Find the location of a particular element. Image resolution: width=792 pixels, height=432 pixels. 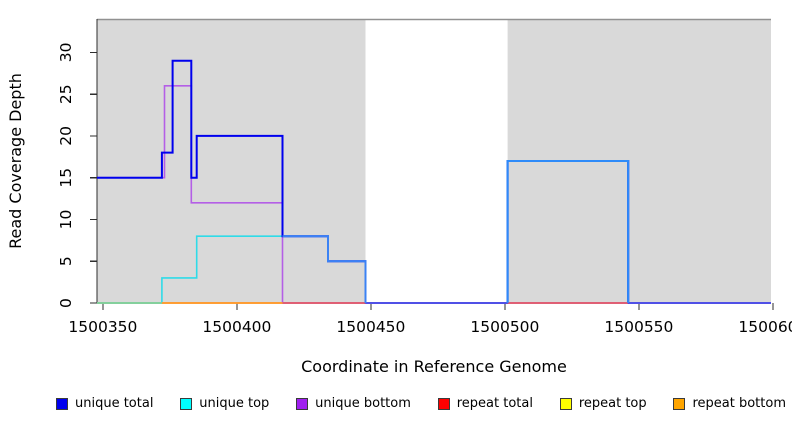

y-tick-label: 5 is located at coordinates (66, 261).